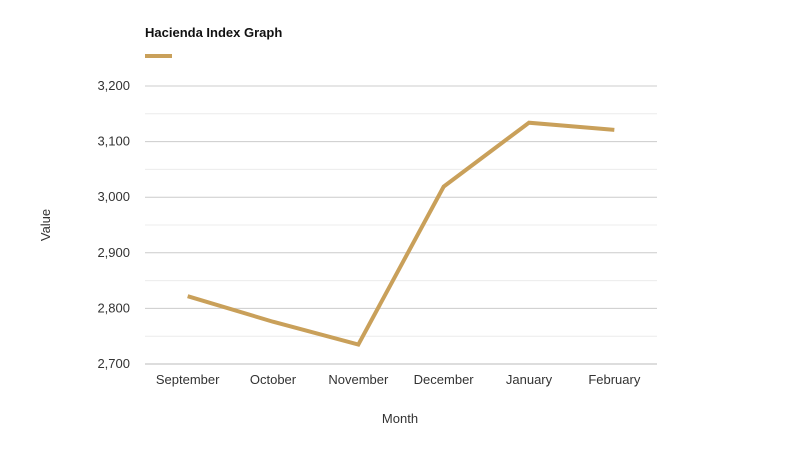  What do you see at coordinates (113, 196) in the screenshot?
I see `y-tick-label: 3,000` at bounding box center [113, 196].